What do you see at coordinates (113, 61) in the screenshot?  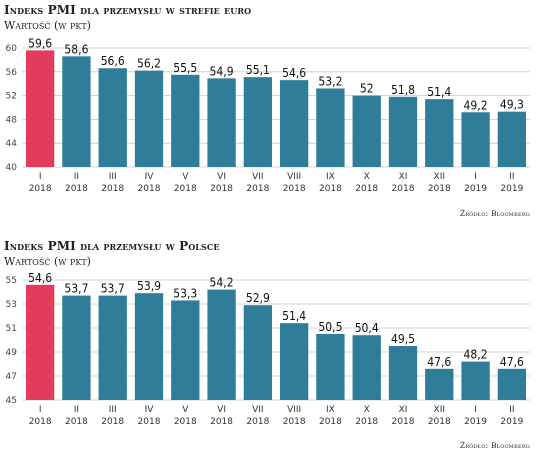 I see `data-label: 56,6` at bounding box center [113, 61].